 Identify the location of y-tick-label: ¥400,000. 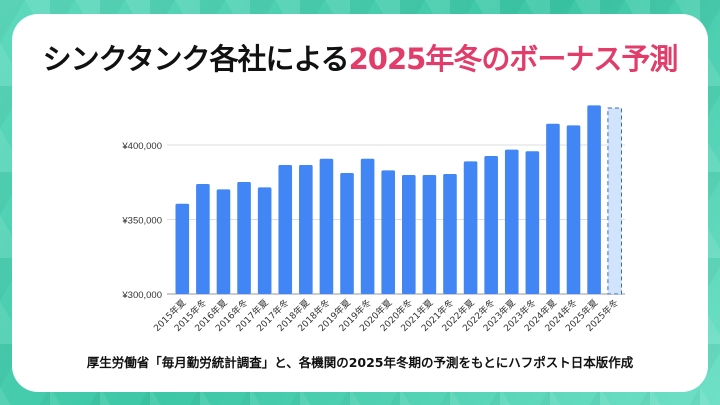
(141, 146).